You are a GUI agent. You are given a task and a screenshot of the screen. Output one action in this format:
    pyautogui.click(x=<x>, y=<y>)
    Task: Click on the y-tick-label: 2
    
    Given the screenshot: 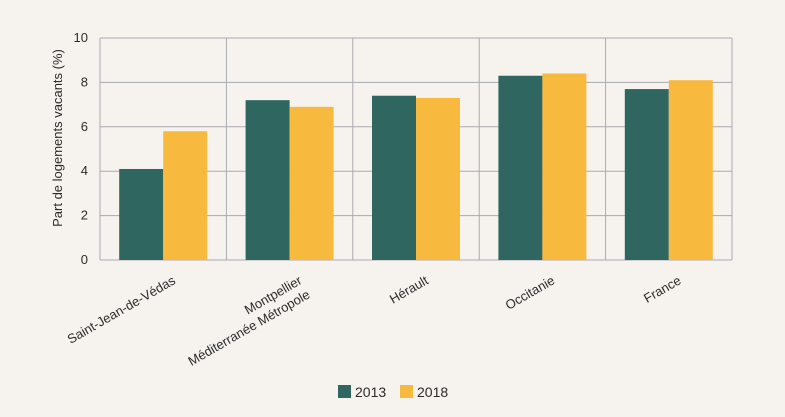 What is the action you would take?
    pyautogui.click(x=84, y=215)
    